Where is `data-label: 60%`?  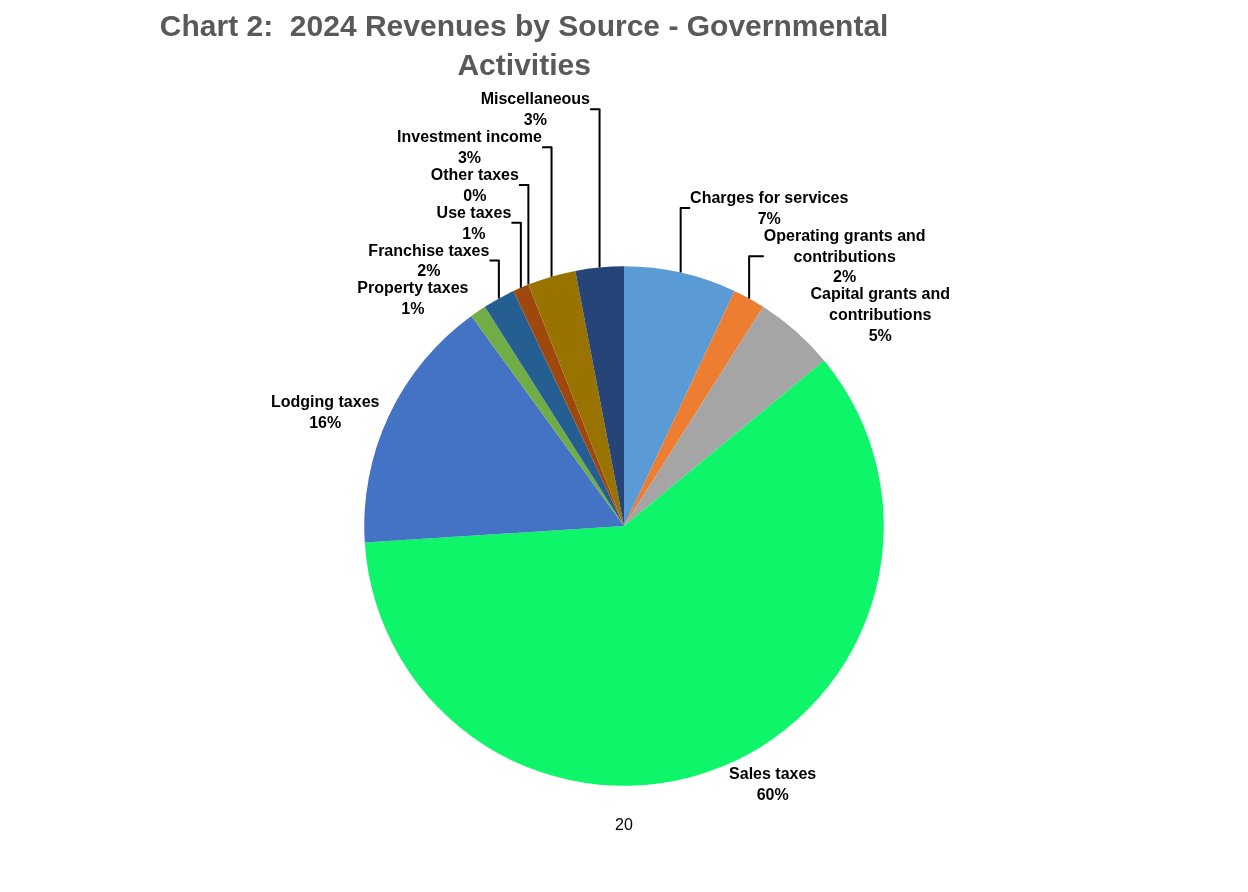 data-label: 60% is located at coordinates (772, 794).